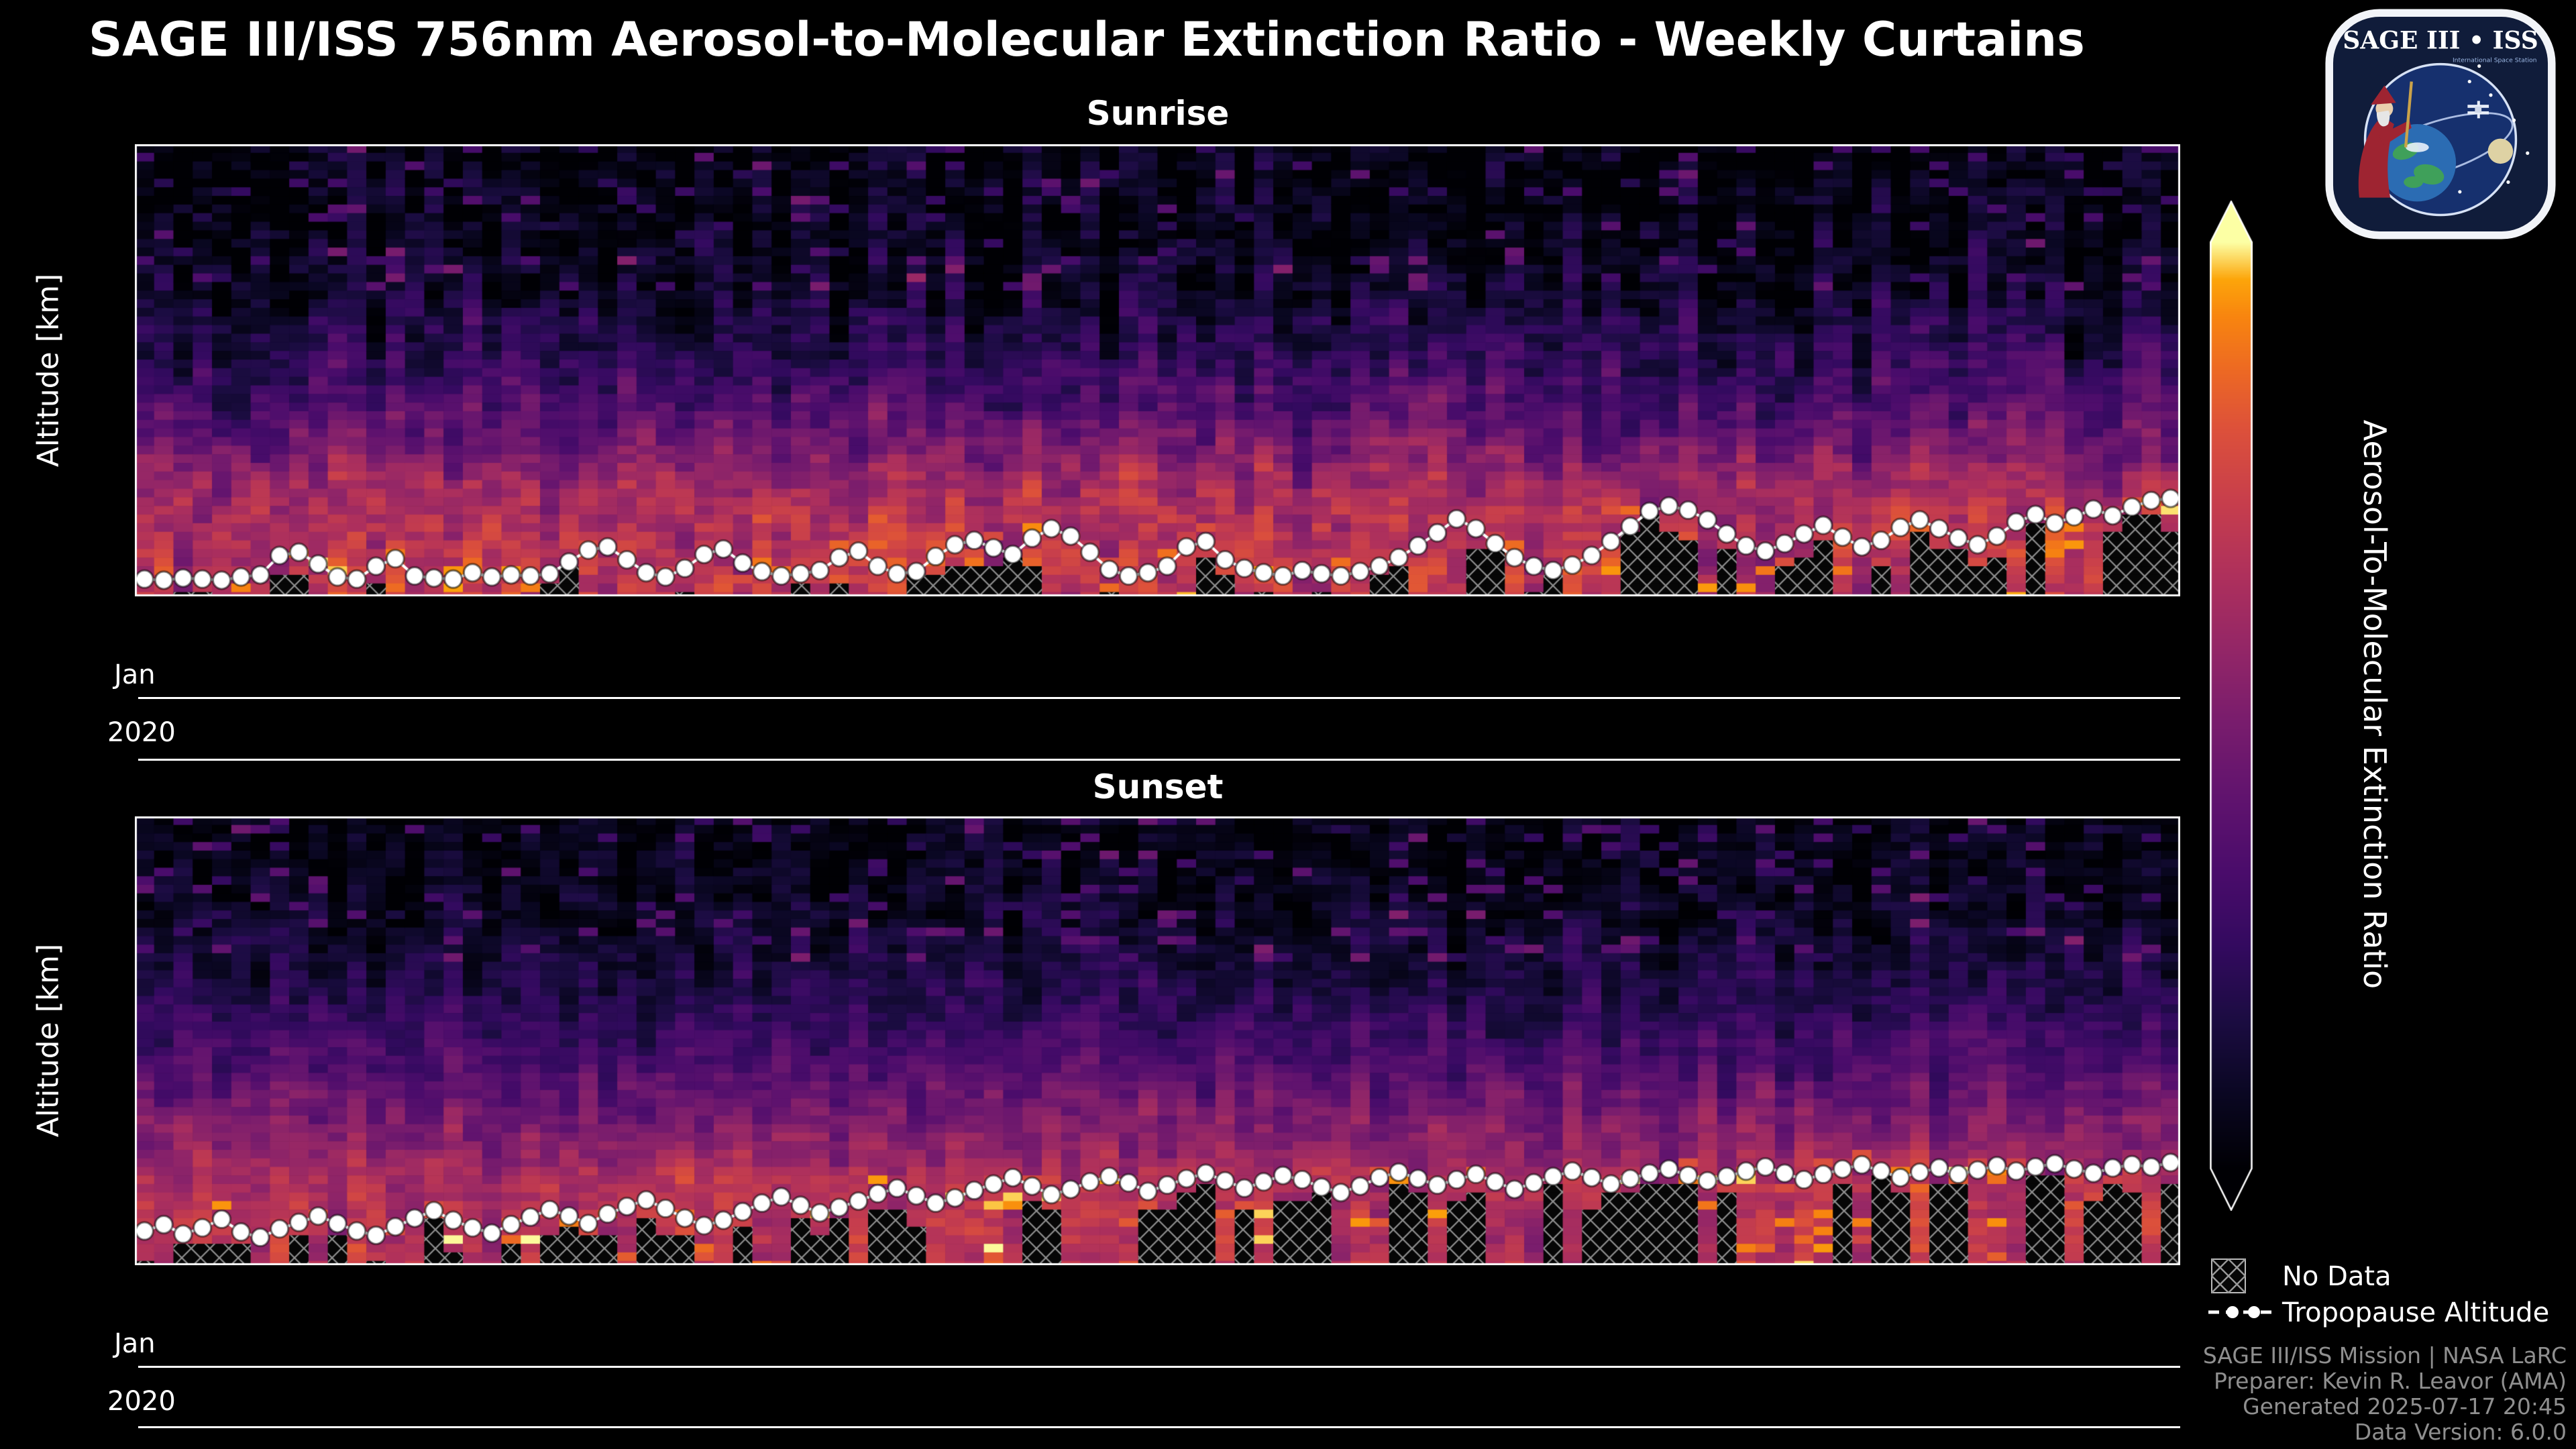 This screenshot has width=2576, height=1449. What do you see at coordinates (135, 1343) in the screenshot?
I see `sunset-month-label: Jan` at bounding box center [135, 1343].